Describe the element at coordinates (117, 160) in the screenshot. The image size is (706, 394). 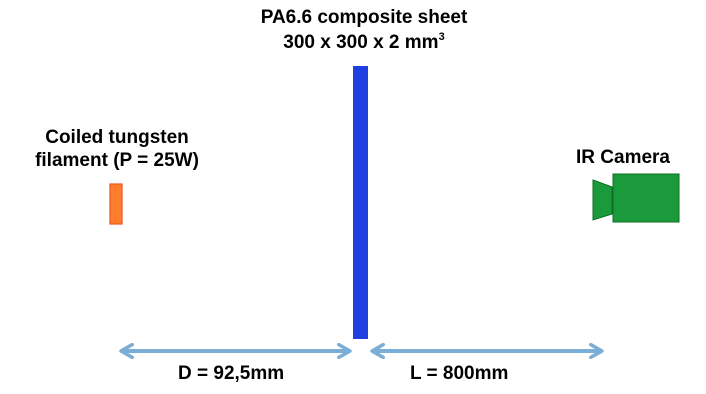
I see `filament-label-line2: filament (P = 25W)` at that location.